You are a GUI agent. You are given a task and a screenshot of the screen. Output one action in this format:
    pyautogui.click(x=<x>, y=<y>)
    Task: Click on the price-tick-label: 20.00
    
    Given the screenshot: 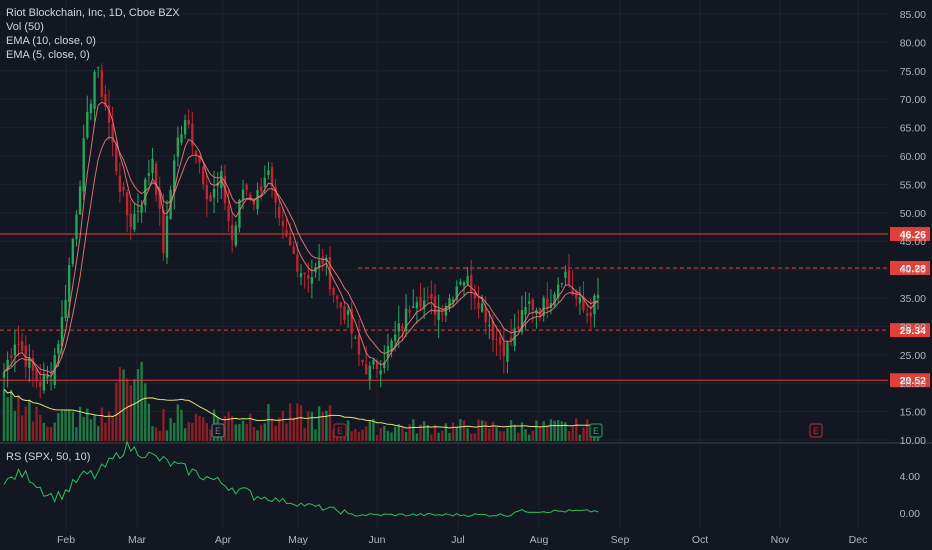 What is the action you would take?
    pyautogui.click(x=913, y=384)
    